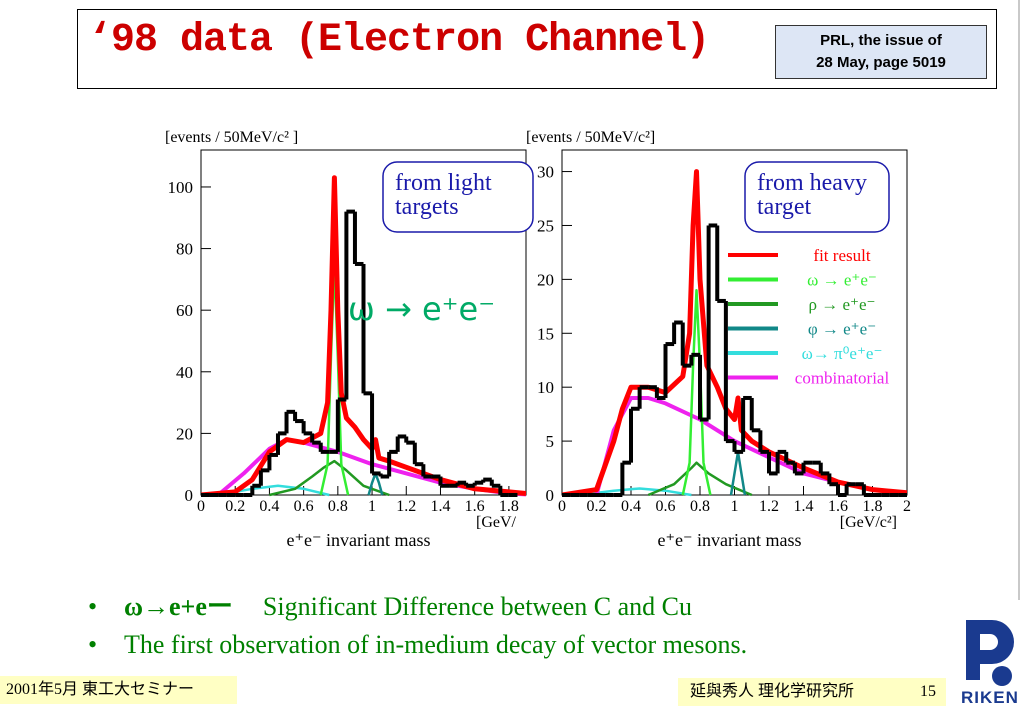 This screenshot has width=1023, height=708. Describe the element at coordinates (881, 52) in the screenshot. I see `reference-box: PRL, the issue of 28 May, page 5019` at that location.